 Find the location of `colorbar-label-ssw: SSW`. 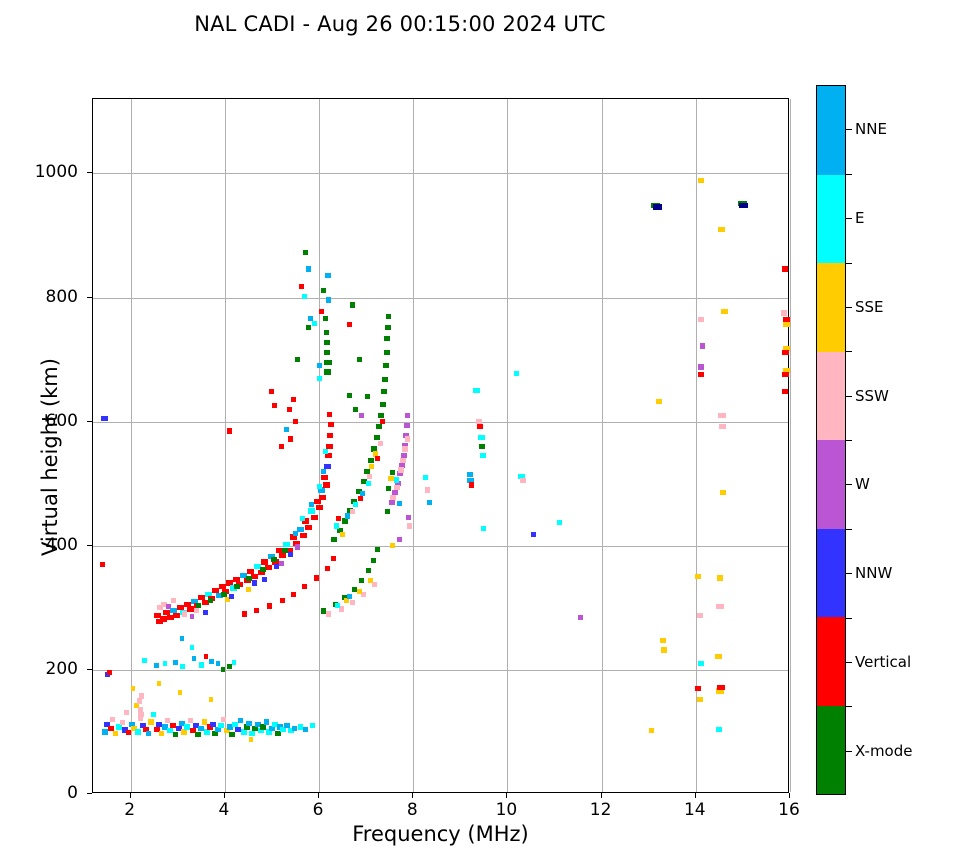

colorbar-label-ssw: SSW is located at coordinates (872, 395).